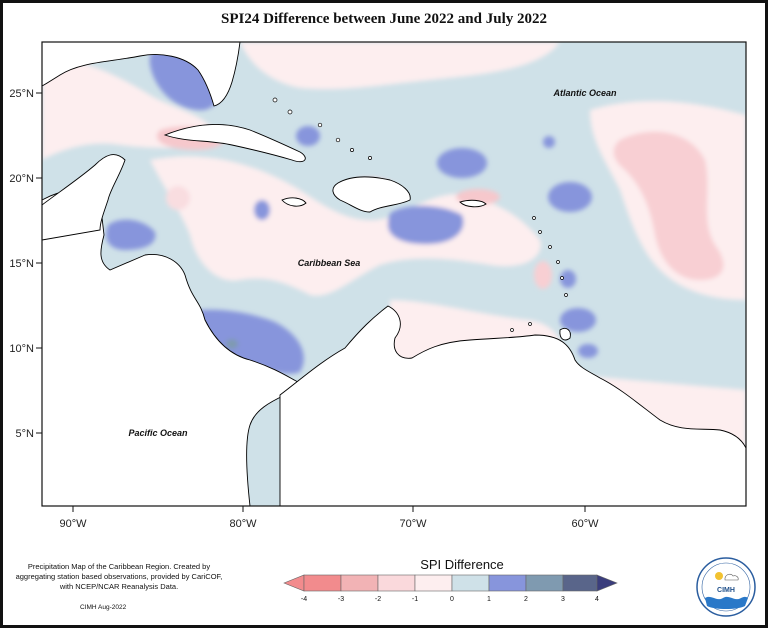 The image size is (768, 628). I want to click on legend-tick: 0, so click(452, 599).